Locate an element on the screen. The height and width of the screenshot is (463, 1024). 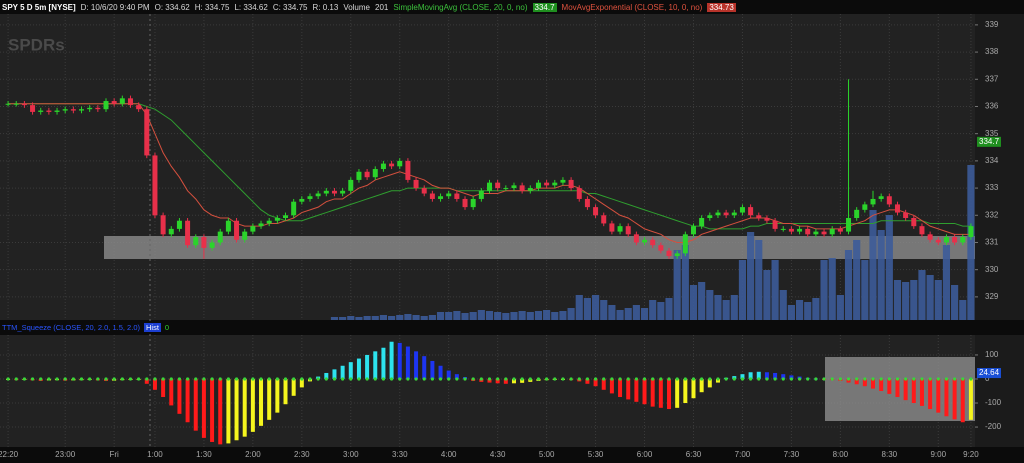
sma-badge: 334.7 is located at coordinates (989, 141).